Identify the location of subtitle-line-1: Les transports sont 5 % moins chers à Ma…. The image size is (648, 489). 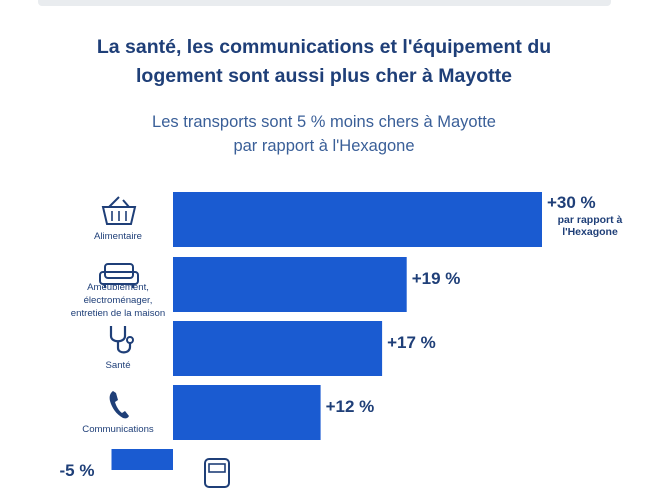
(324, 122).